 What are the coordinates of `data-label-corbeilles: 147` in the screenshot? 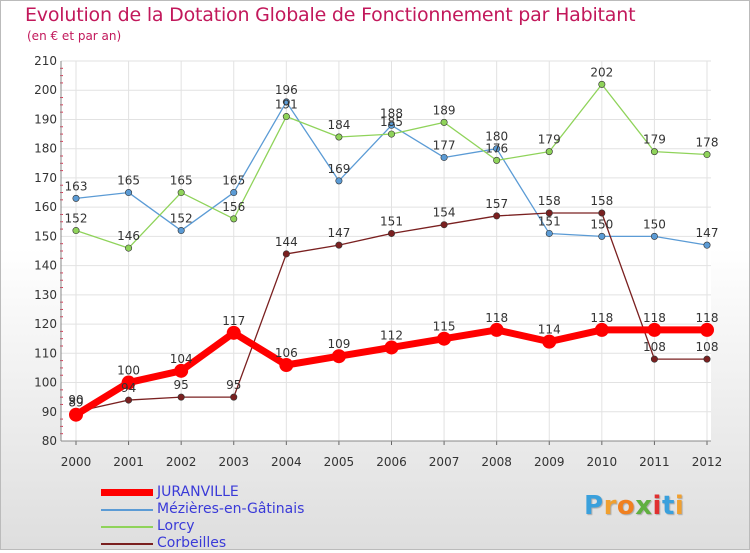 It's located at (338, 233).